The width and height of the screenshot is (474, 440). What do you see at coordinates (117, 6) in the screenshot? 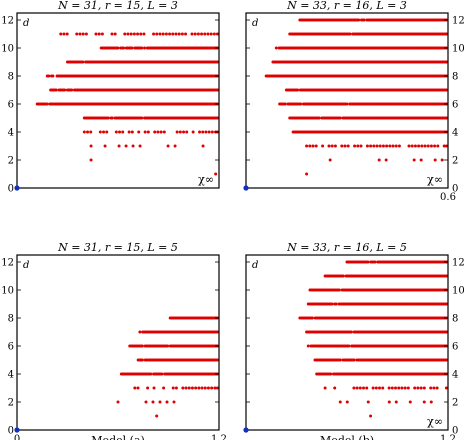
I see `chart-title: N = 31, r = 15, L = 3` at bounding box center [117, 6].